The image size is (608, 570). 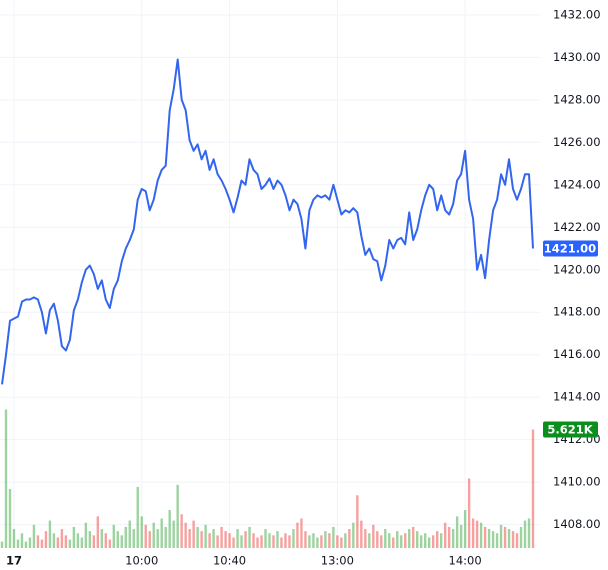 What do you see at coordinates (577, 57) in the screenshot?
I see `y-tick-label: 1430.00` at bounding box center [577, 57].